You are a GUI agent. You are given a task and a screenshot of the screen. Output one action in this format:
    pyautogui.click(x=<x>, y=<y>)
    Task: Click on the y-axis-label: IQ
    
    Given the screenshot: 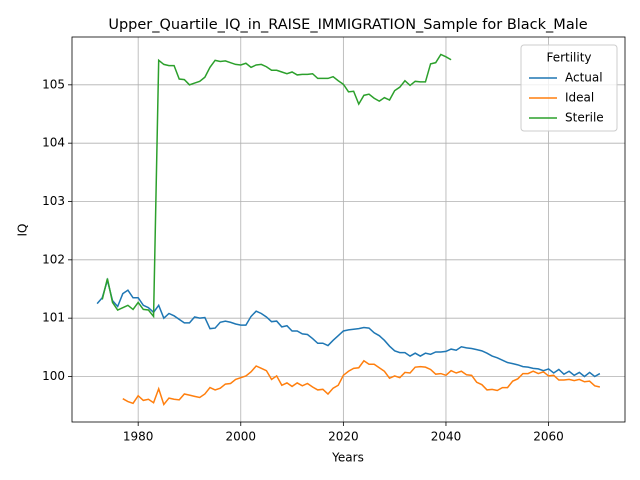 What is the action you would take?
    pyautogui.click(x=23, y=230)
    